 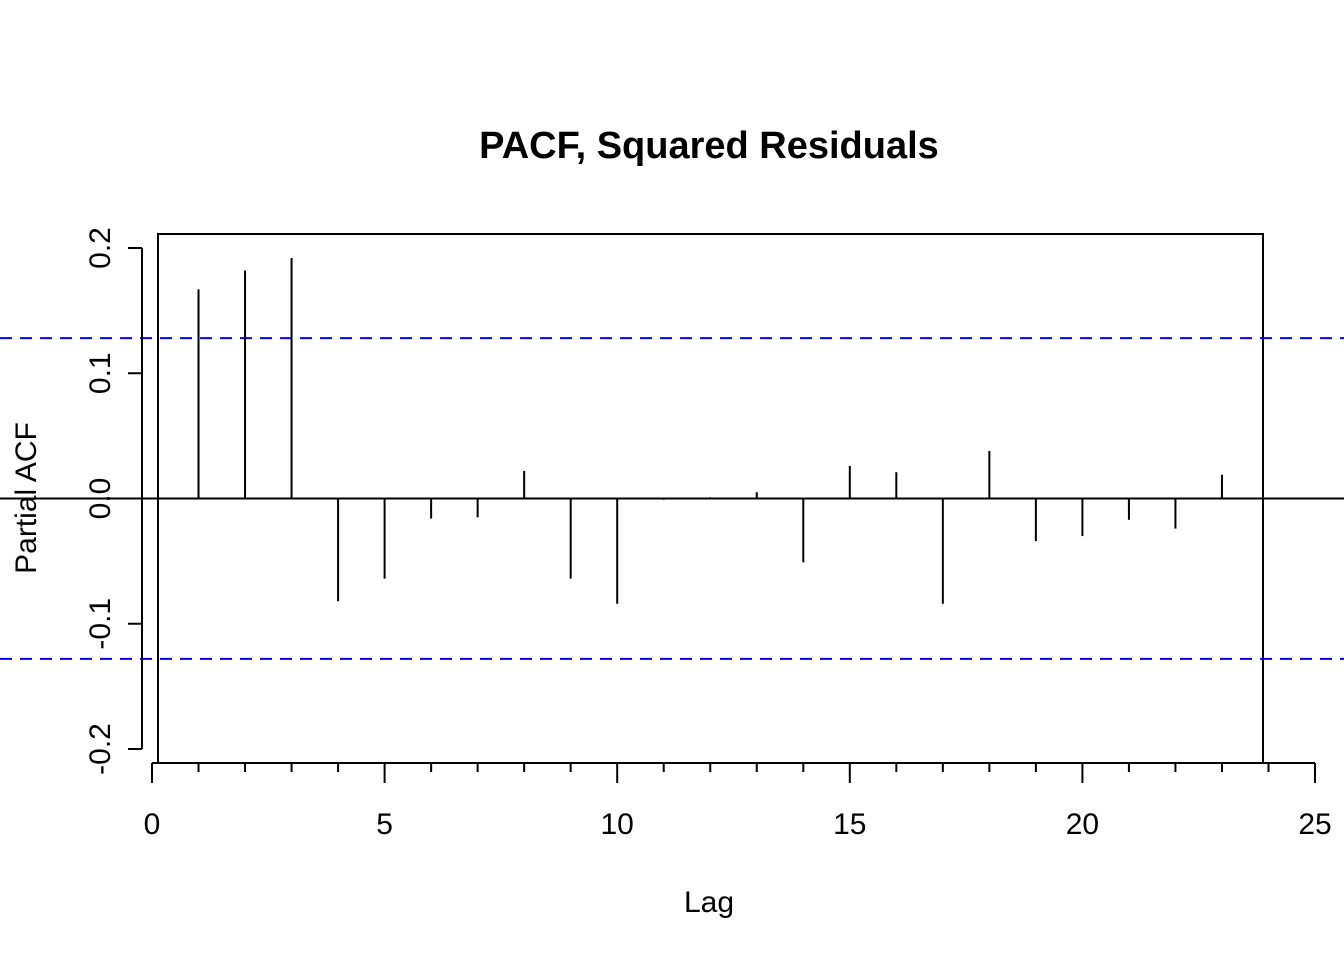 What do you see at coordinates (849, 824) in the screenshot?
I see `x-tick-label: 15` at bounding box center [849, 824].